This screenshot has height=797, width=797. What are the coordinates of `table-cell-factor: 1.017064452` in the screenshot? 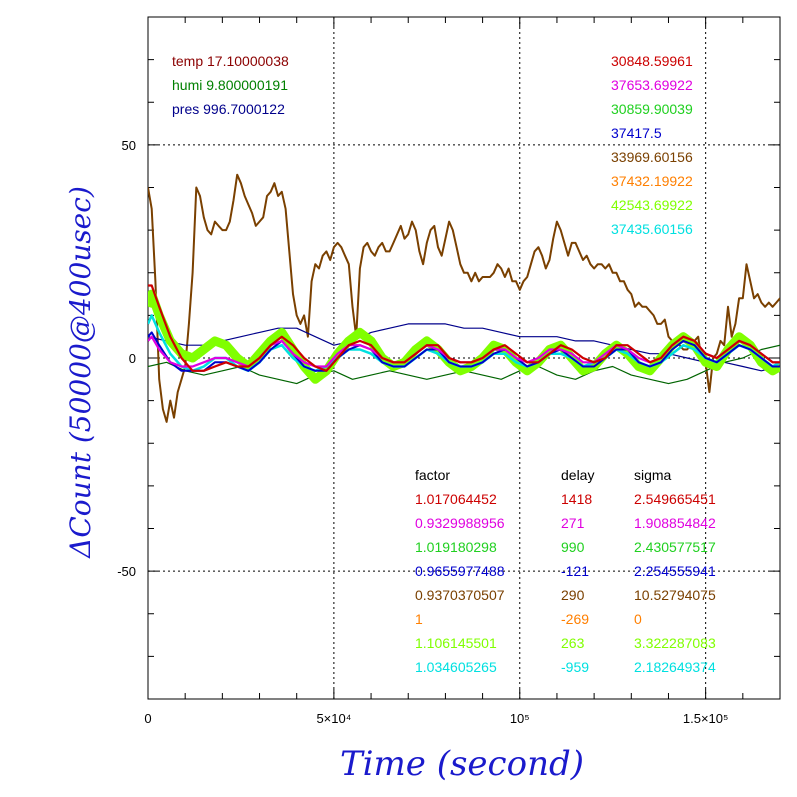 It's located at (456, 499).